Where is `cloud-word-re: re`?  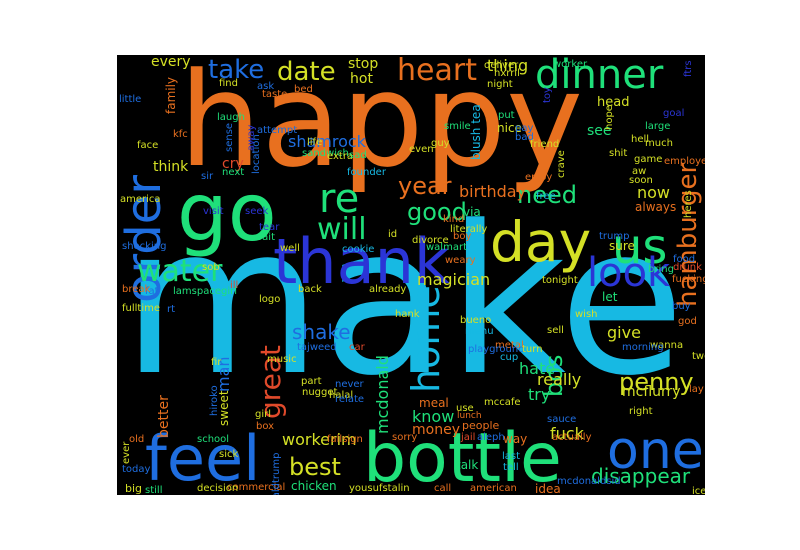 cloud-word-re: re is located at coordinates (339, 199).